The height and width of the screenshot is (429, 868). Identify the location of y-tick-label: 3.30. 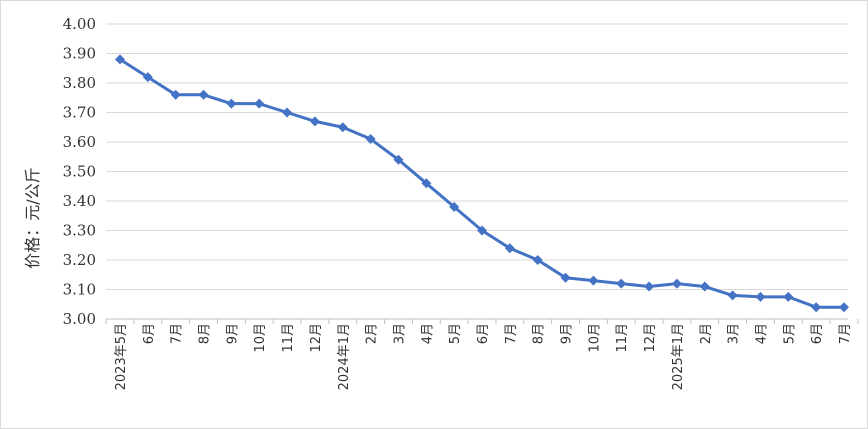
(79, 231).